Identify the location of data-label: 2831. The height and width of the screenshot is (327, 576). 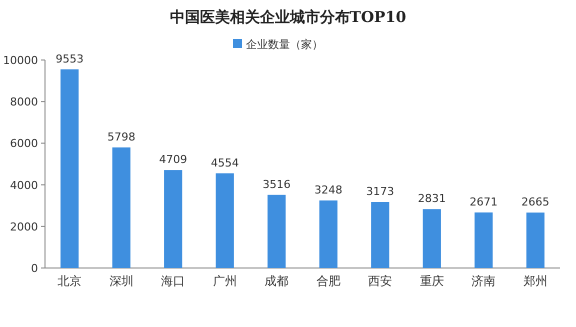
(432, 199).